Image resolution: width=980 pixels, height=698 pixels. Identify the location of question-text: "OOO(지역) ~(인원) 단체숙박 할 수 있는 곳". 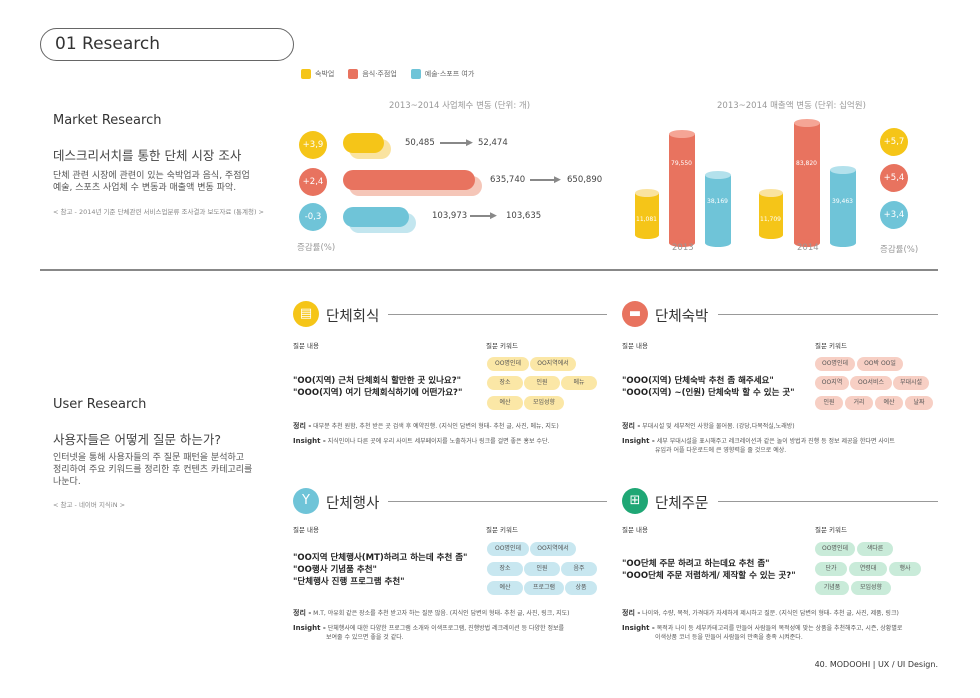
(708, 393).